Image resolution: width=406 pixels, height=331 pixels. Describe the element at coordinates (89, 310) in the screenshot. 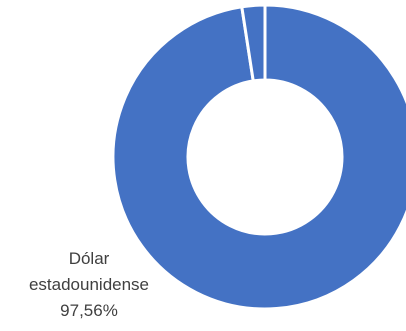

I see `slice-percent-label: 97,56%` at that location.